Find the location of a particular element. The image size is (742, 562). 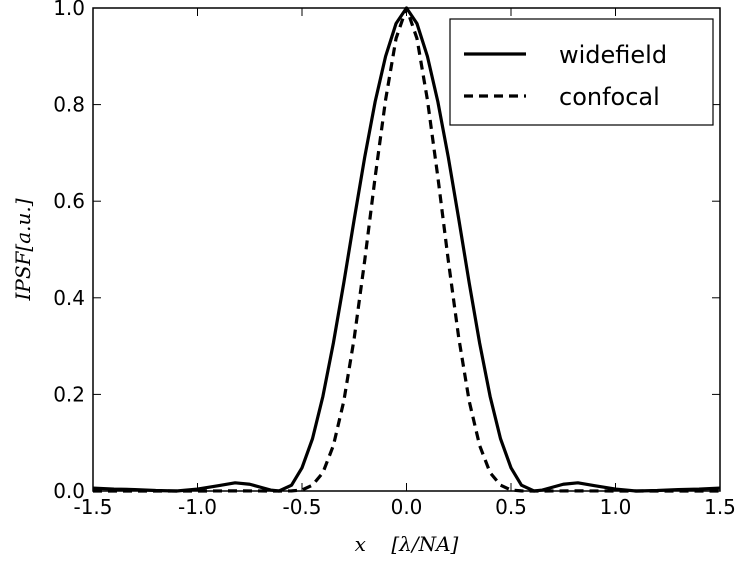

y-tick-label: 0.2 is located at coordinates (69, 394).